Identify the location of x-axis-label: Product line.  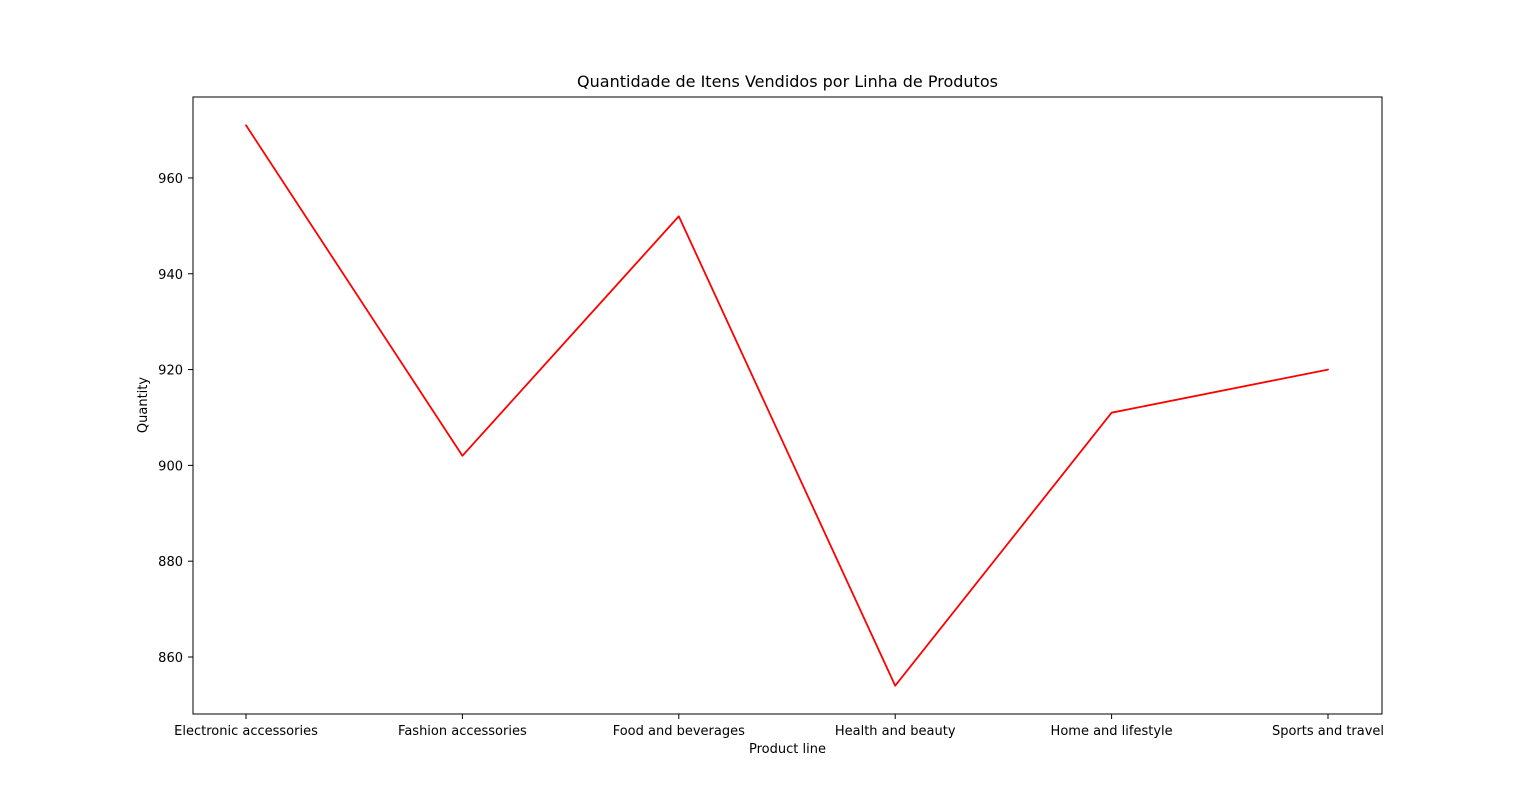
(787, 749).